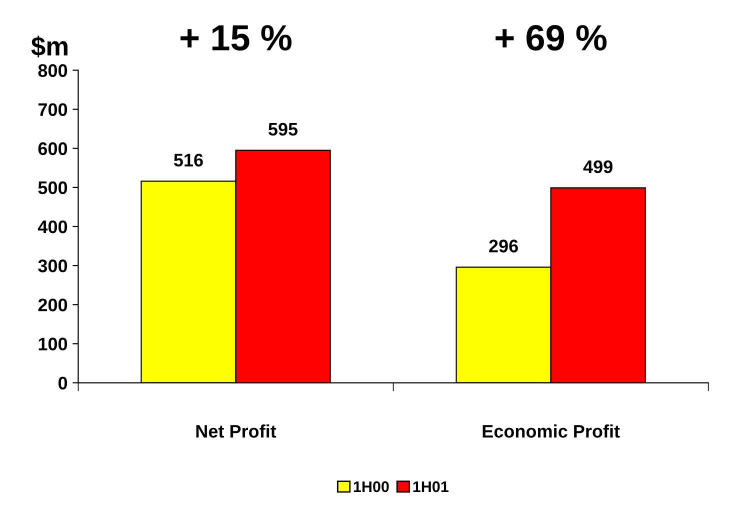  What do you see at coordinates (53, 344) in the screenshot?
I see `y-tick-label: 100` at bounding box center [53, 344].